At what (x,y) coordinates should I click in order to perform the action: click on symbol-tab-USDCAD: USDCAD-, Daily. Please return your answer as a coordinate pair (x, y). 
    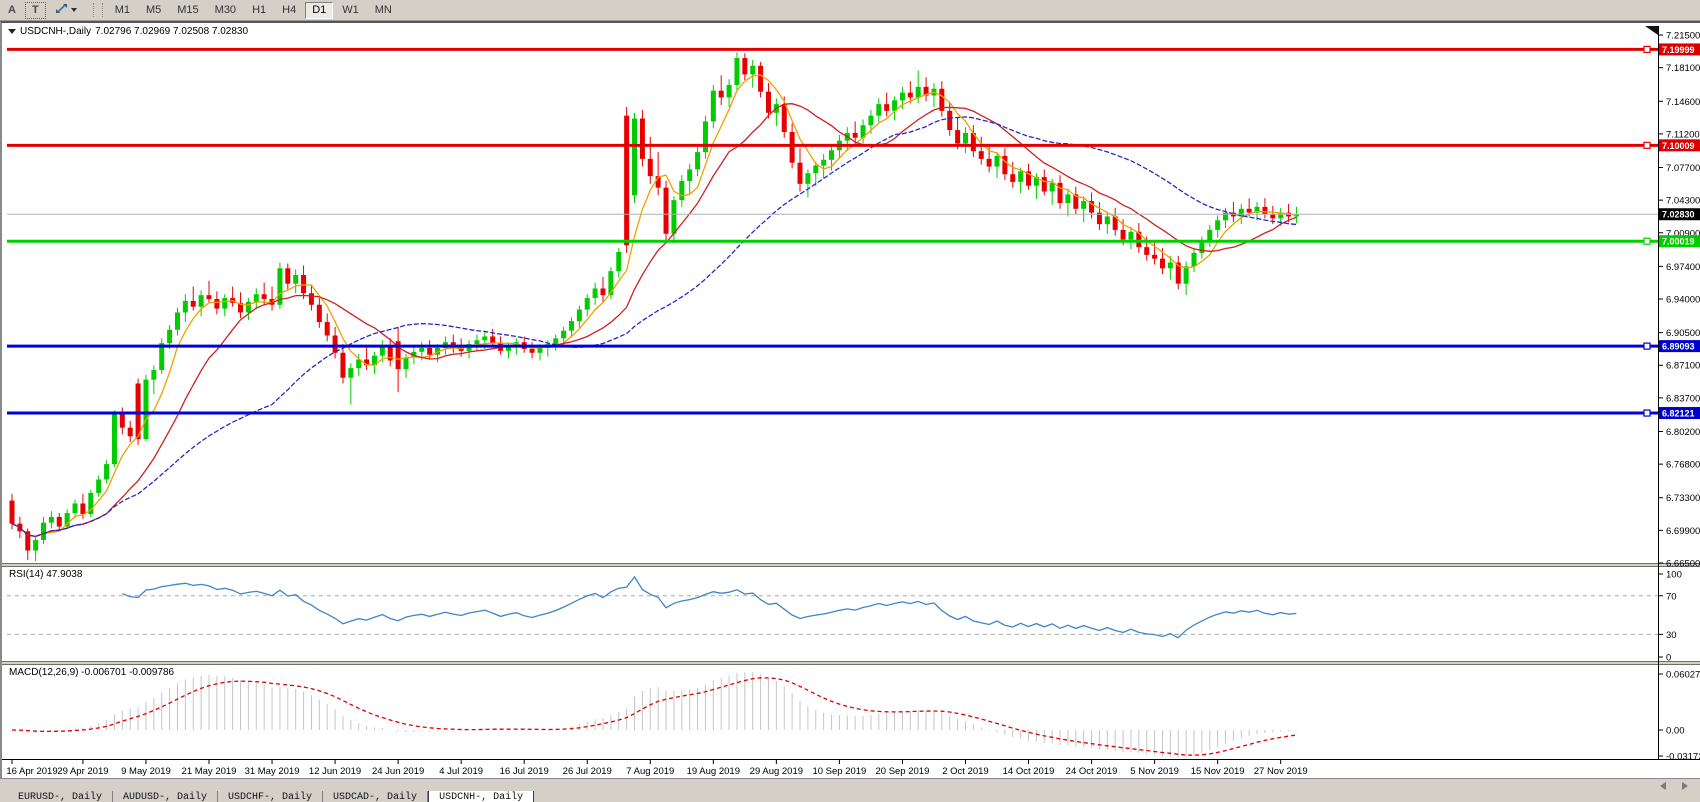
    Looking at the image, I should click on (376, 796).